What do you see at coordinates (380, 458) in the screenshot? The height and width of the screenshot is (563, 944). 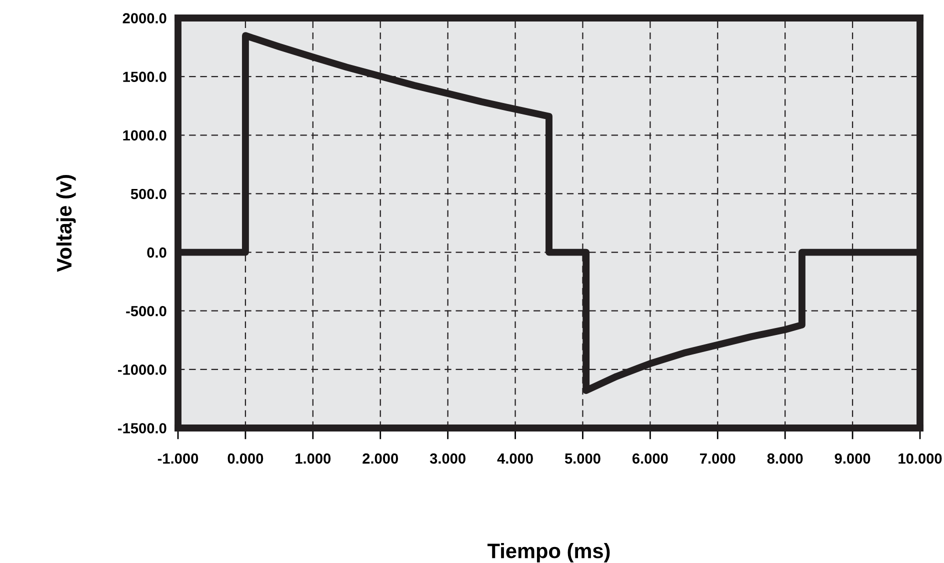 I see `x-tick-label: 2.000` at bounding box center [380, 458].